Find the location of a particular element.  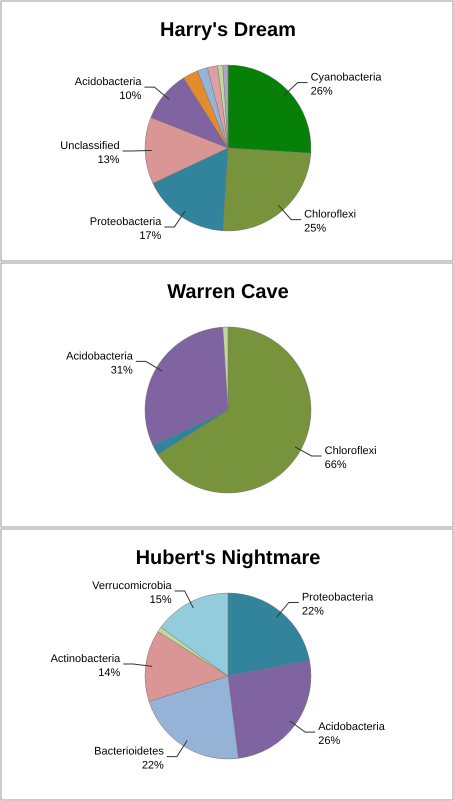

slice-label: Actinobacteria is located at coordinates (86, 659).